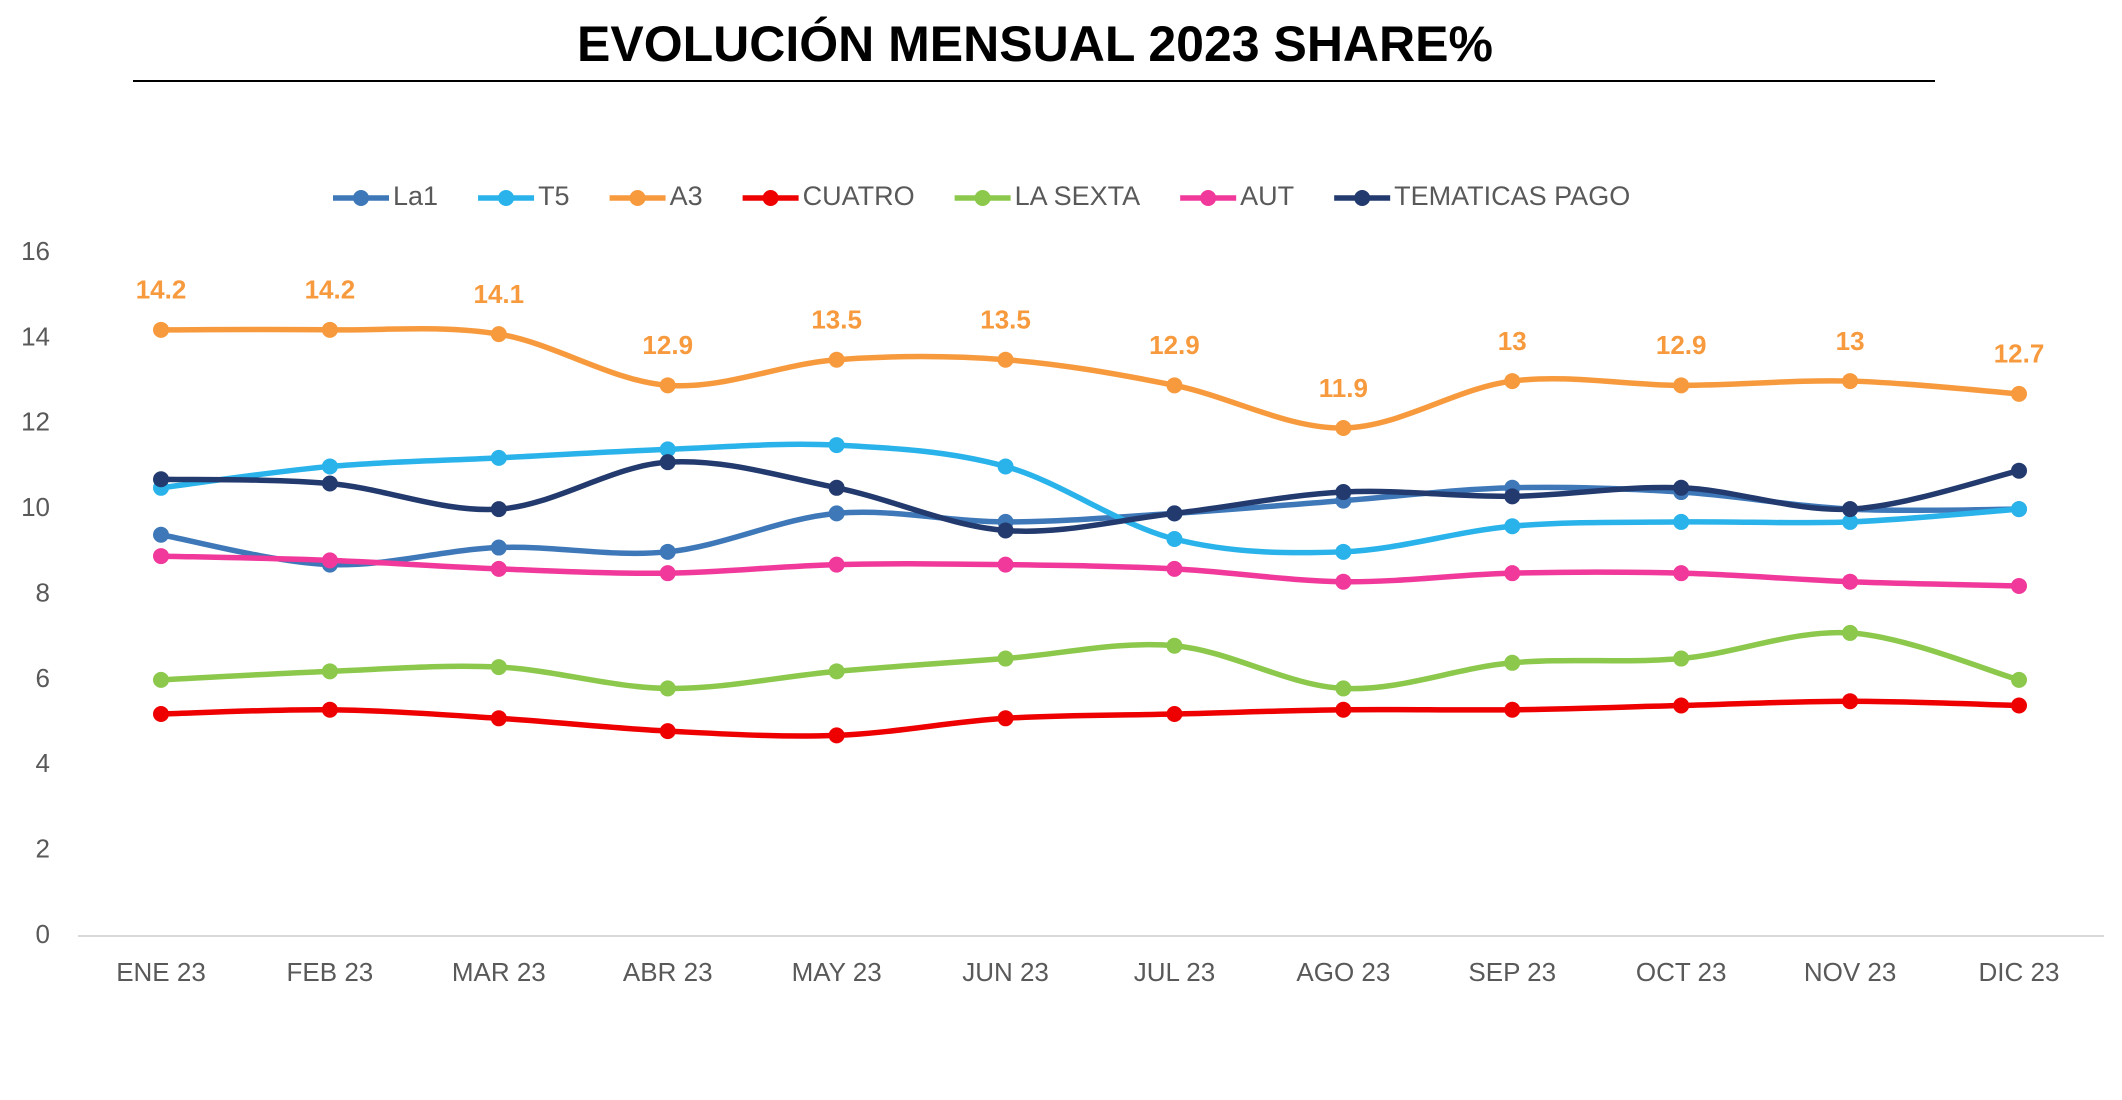 The image size is (2122, 1100). Describe the element at coordinates (1078, 196) in the screenshot. I see `legend-label: LA SEXTA` at that location.